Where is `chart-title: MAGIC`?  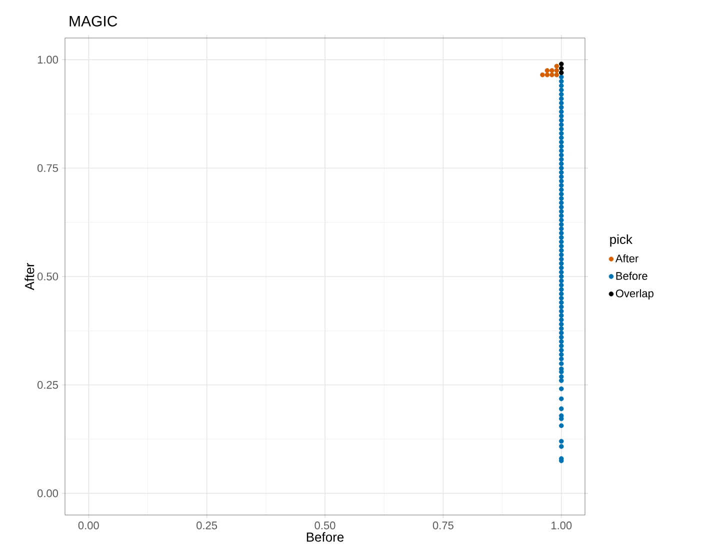 chart-title: MAGIC is located at coordinates (94, 21).